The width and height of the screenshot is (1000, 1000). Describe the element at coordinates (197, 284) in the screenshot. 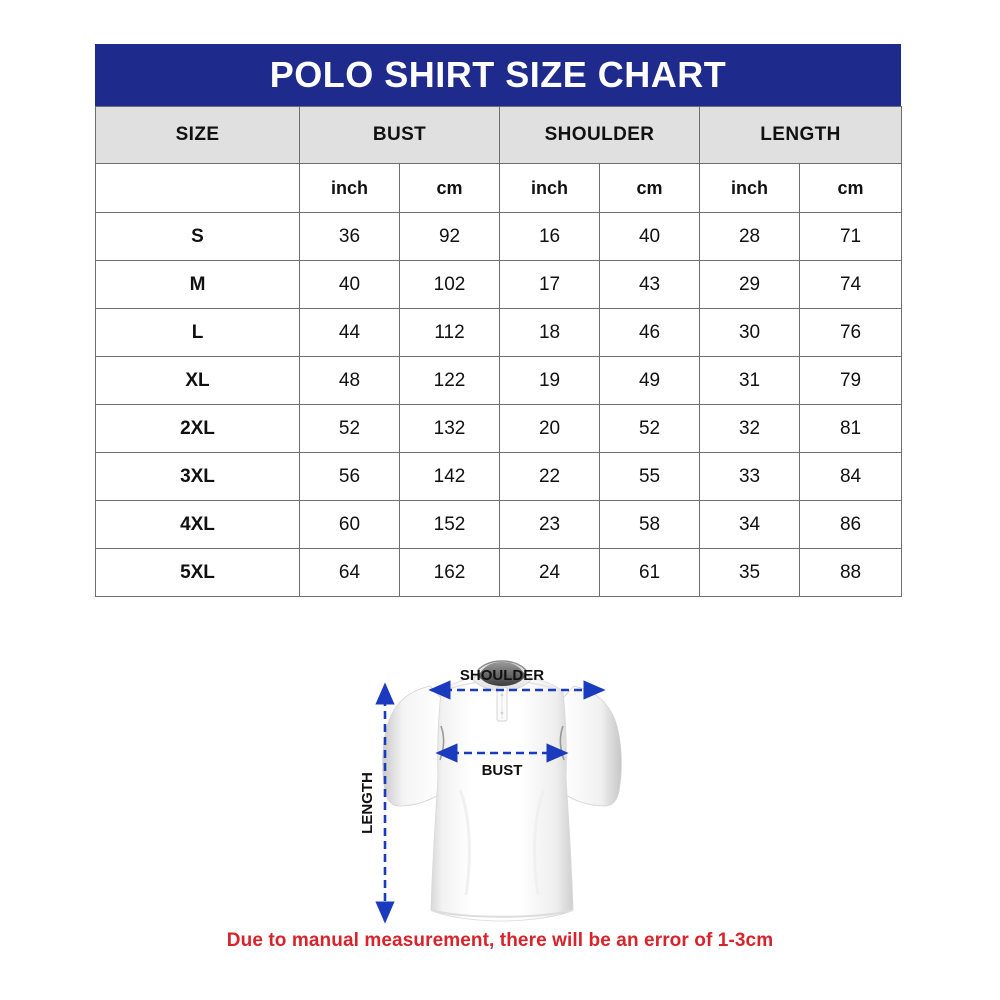

I see `cell-size: M` at that location.